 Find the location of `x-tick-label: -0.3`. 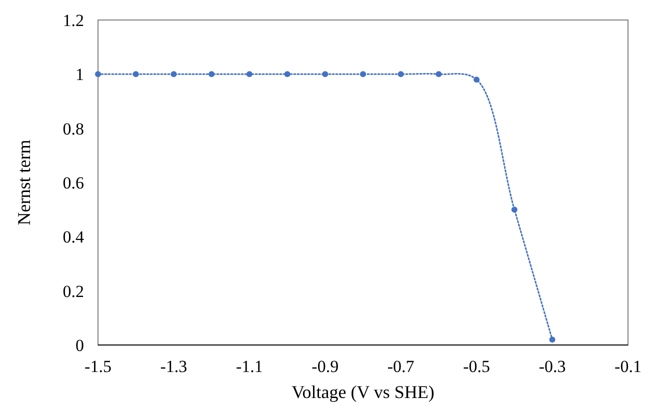

x-tick-label: -0.3 is located at coordinates (552, 366).